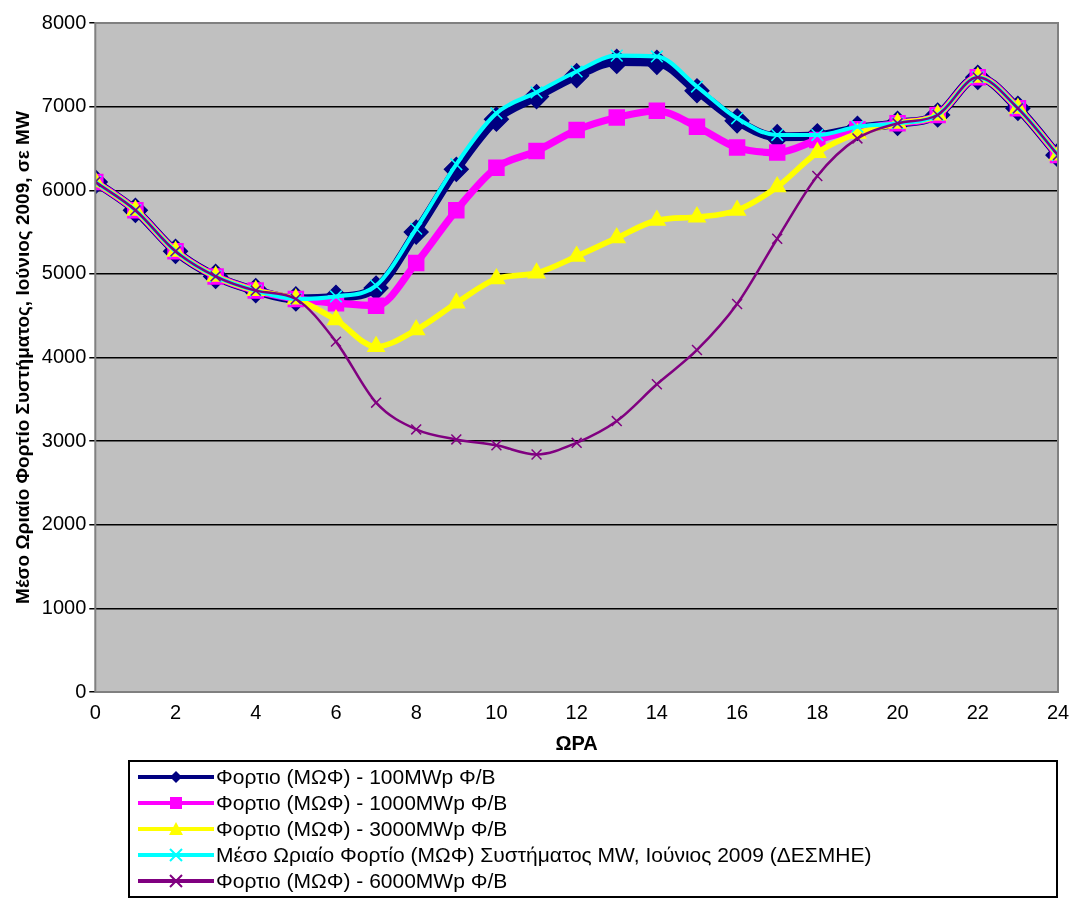  Describe the element at coordinates (64, 21) in the screenshot. I see `y-tick-label: 8000` at that location.